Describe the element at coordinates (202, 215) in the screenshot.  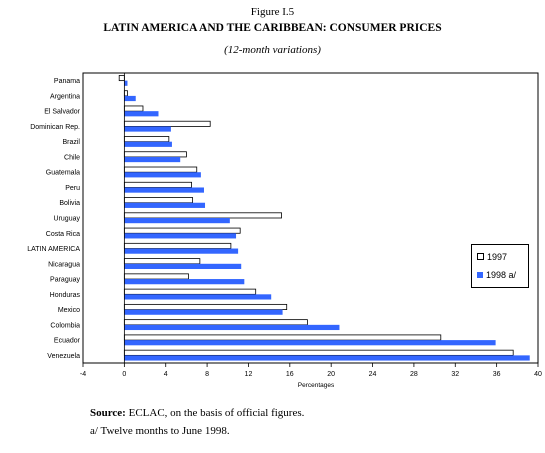
I see `bar-uruguay-1997` at that location.